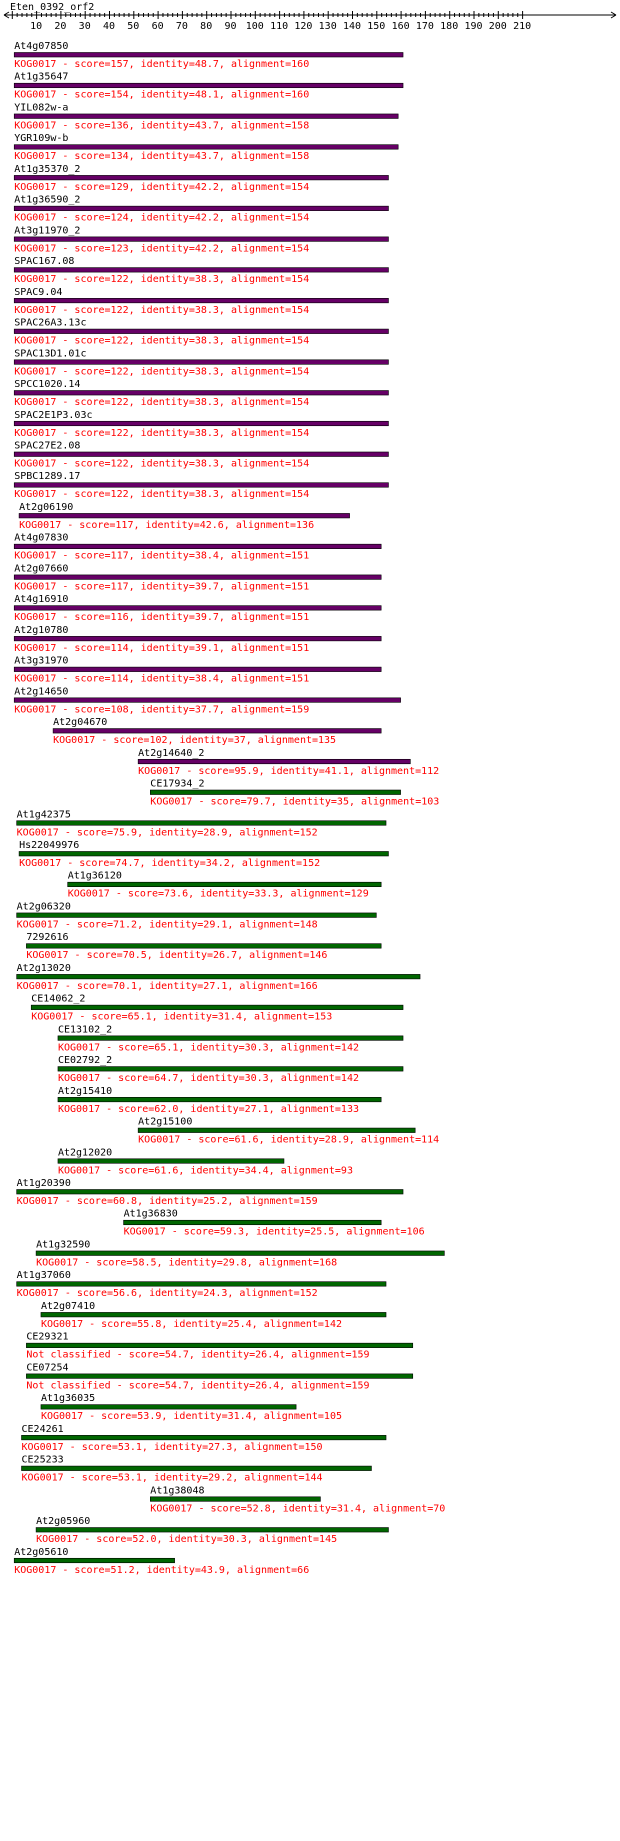 The width and height of the screenshot is (620, 1841). What do you see at coordinates (80, 722) in the screenshot?
I see `hit-name: At2g04670` at bounding box center [80, 722].